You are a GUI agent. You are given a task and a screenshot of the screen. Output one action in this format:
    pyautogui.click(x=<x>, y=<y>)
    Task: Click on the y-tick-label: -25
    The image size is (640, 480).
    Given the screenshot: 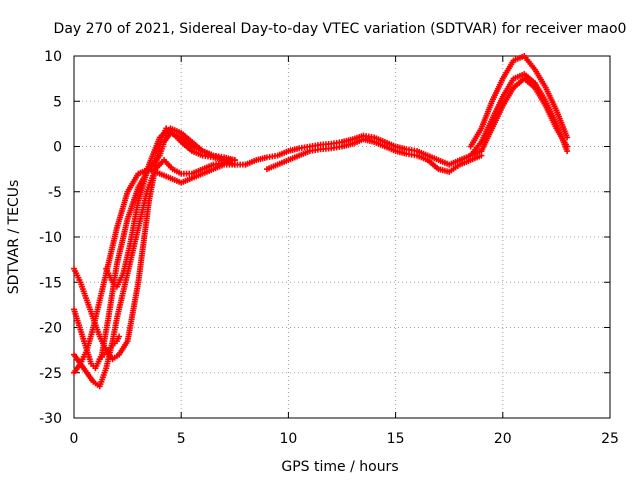 What is the action you would take?
    pyautogui.click(x=50, y=374)
    